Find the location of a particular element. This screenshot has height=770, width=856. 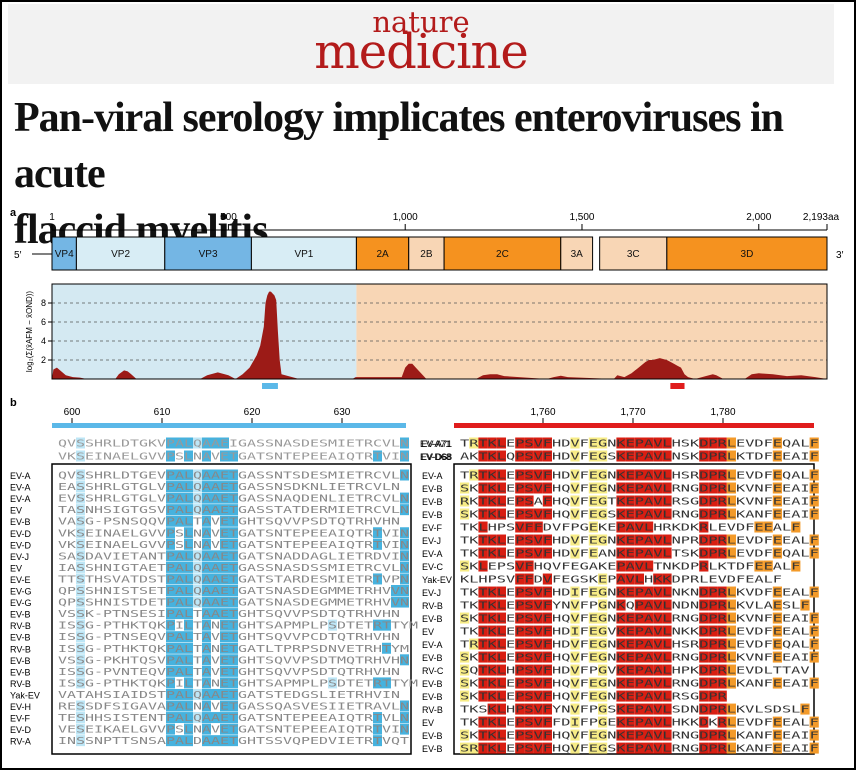

sequence-sequence: SKTKLEPSVFHQVFEGNKEPAVLRNGDPRLKVNFEEAIF is located at coordinates (639, 619).